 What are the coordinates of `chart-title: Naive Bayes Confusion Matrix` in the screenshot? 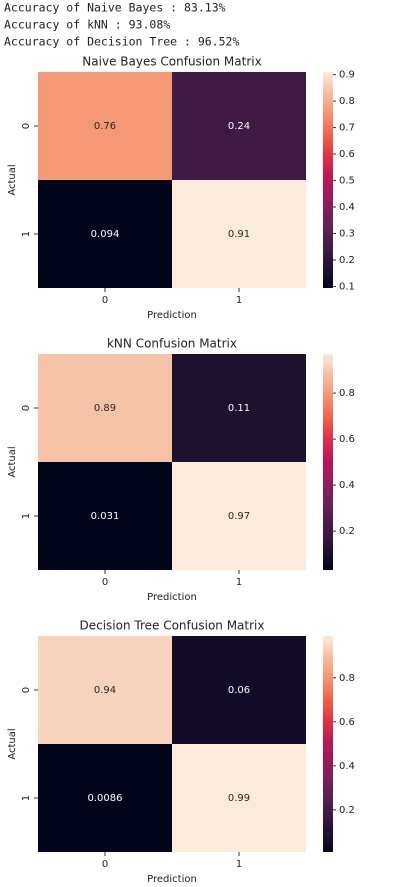 It's located at (171, 62).